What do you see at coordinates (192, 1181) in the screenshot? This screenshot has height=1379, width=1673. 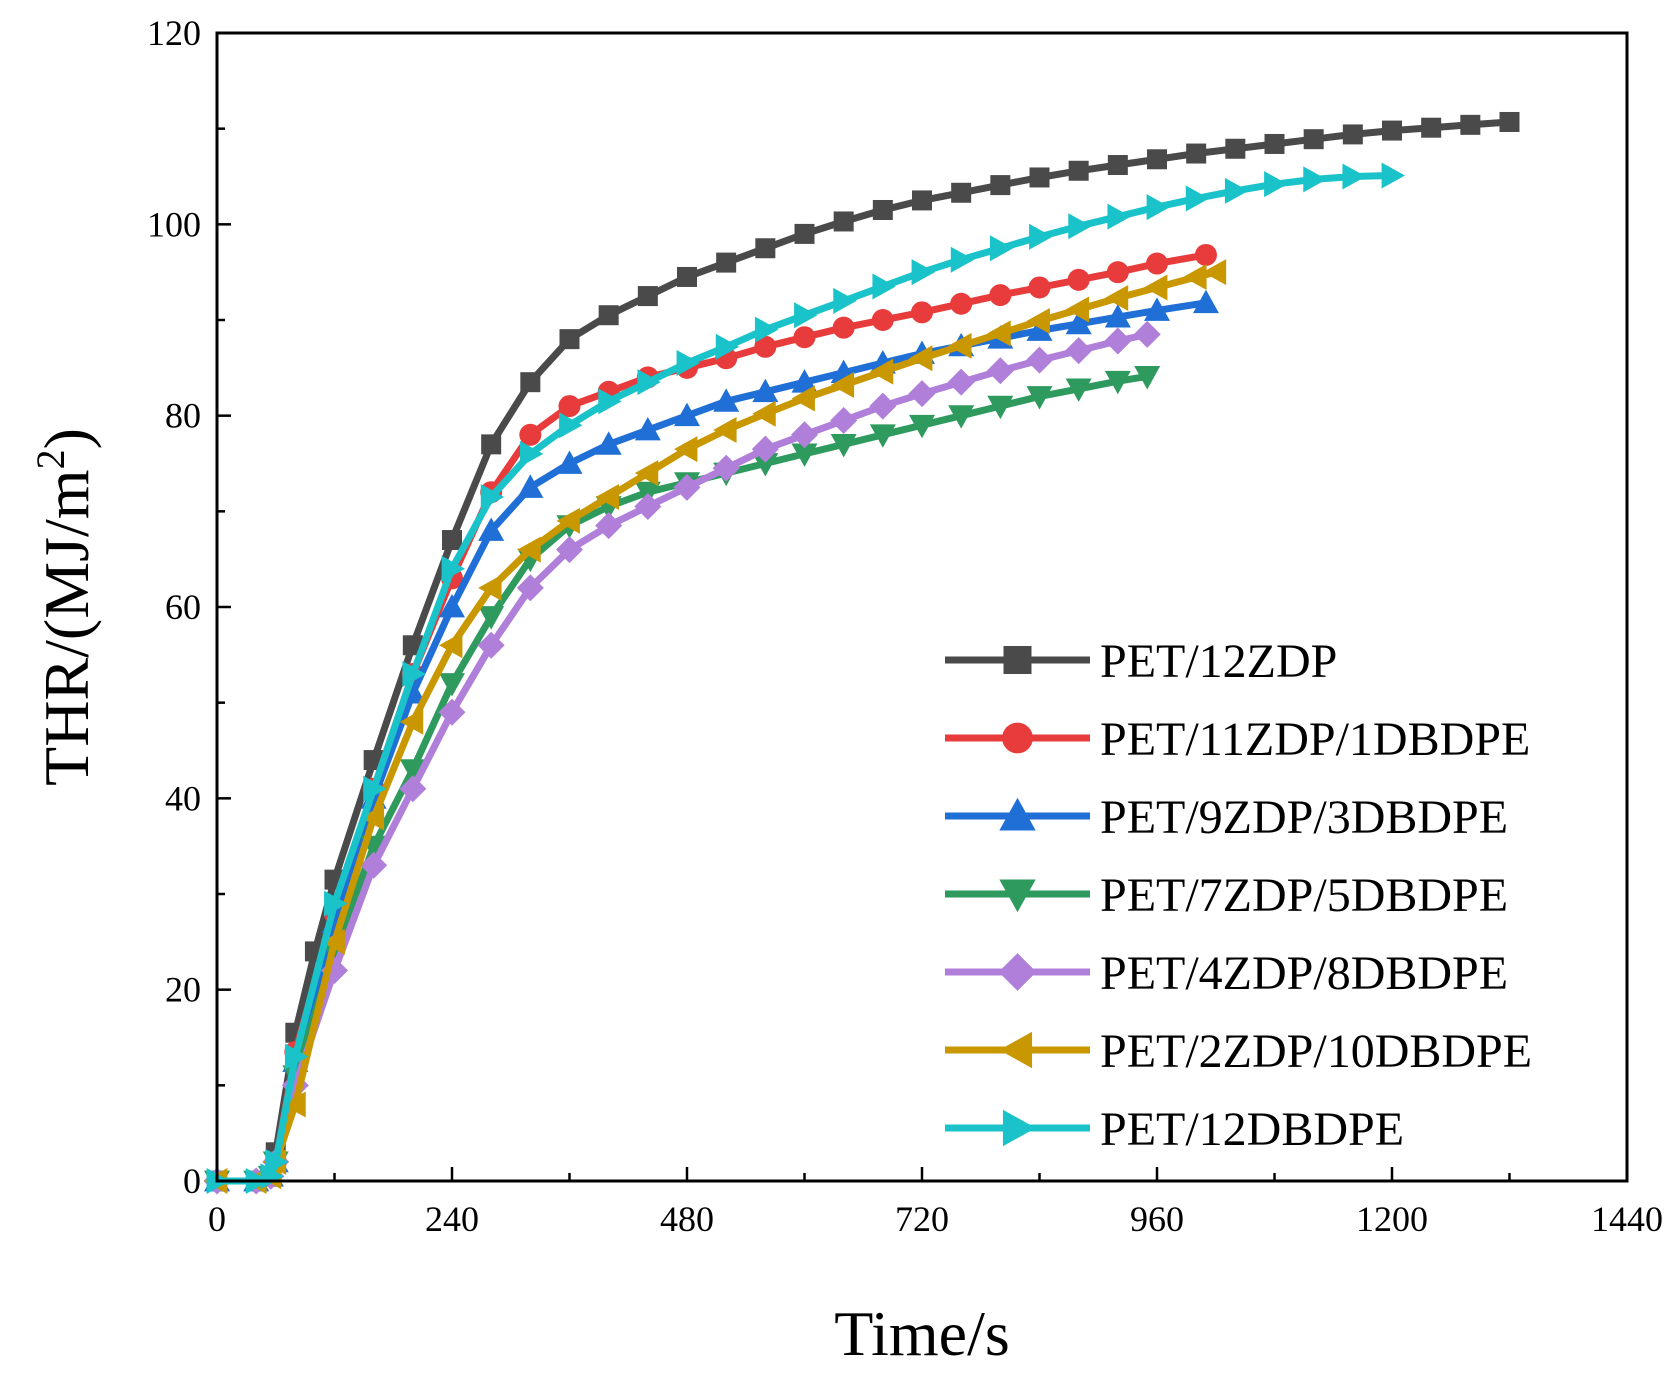 I see `y-tick-label: 0` at bounding box center [192, 1181].